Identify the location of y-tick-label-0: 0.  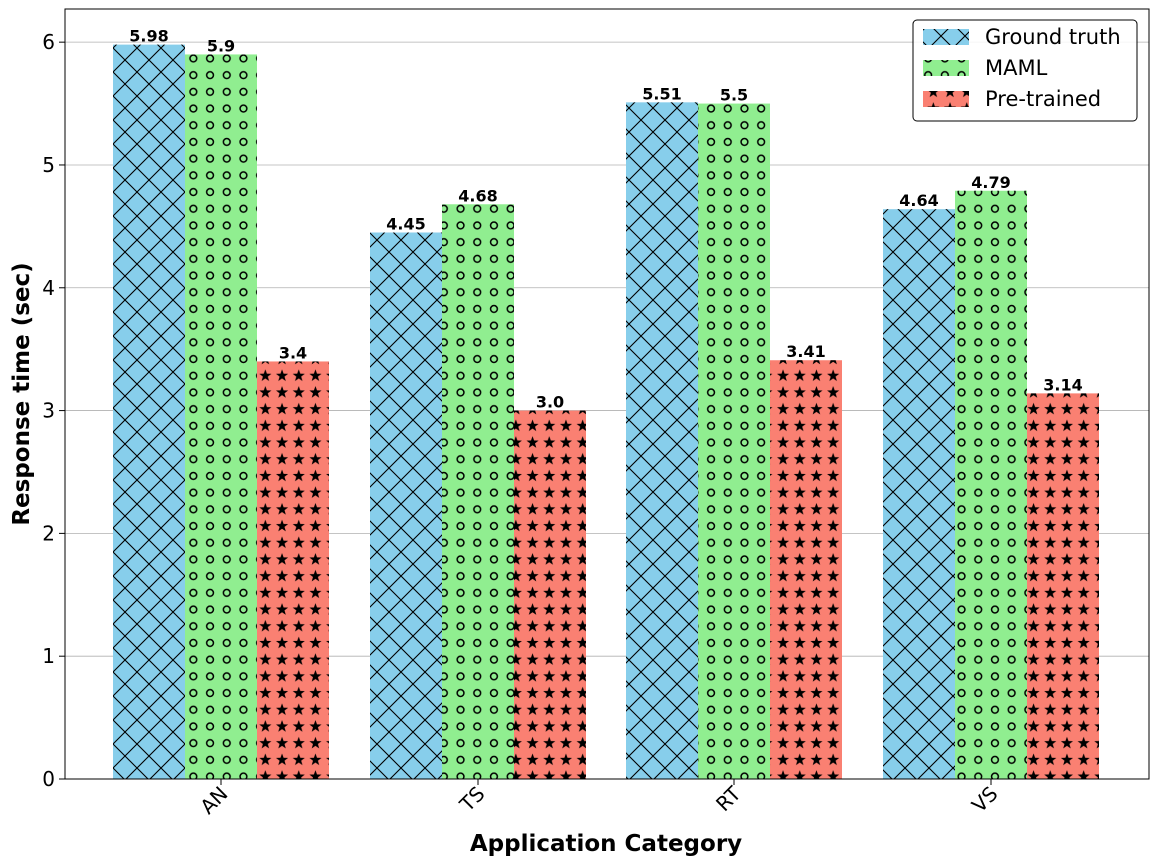
(48, 779).